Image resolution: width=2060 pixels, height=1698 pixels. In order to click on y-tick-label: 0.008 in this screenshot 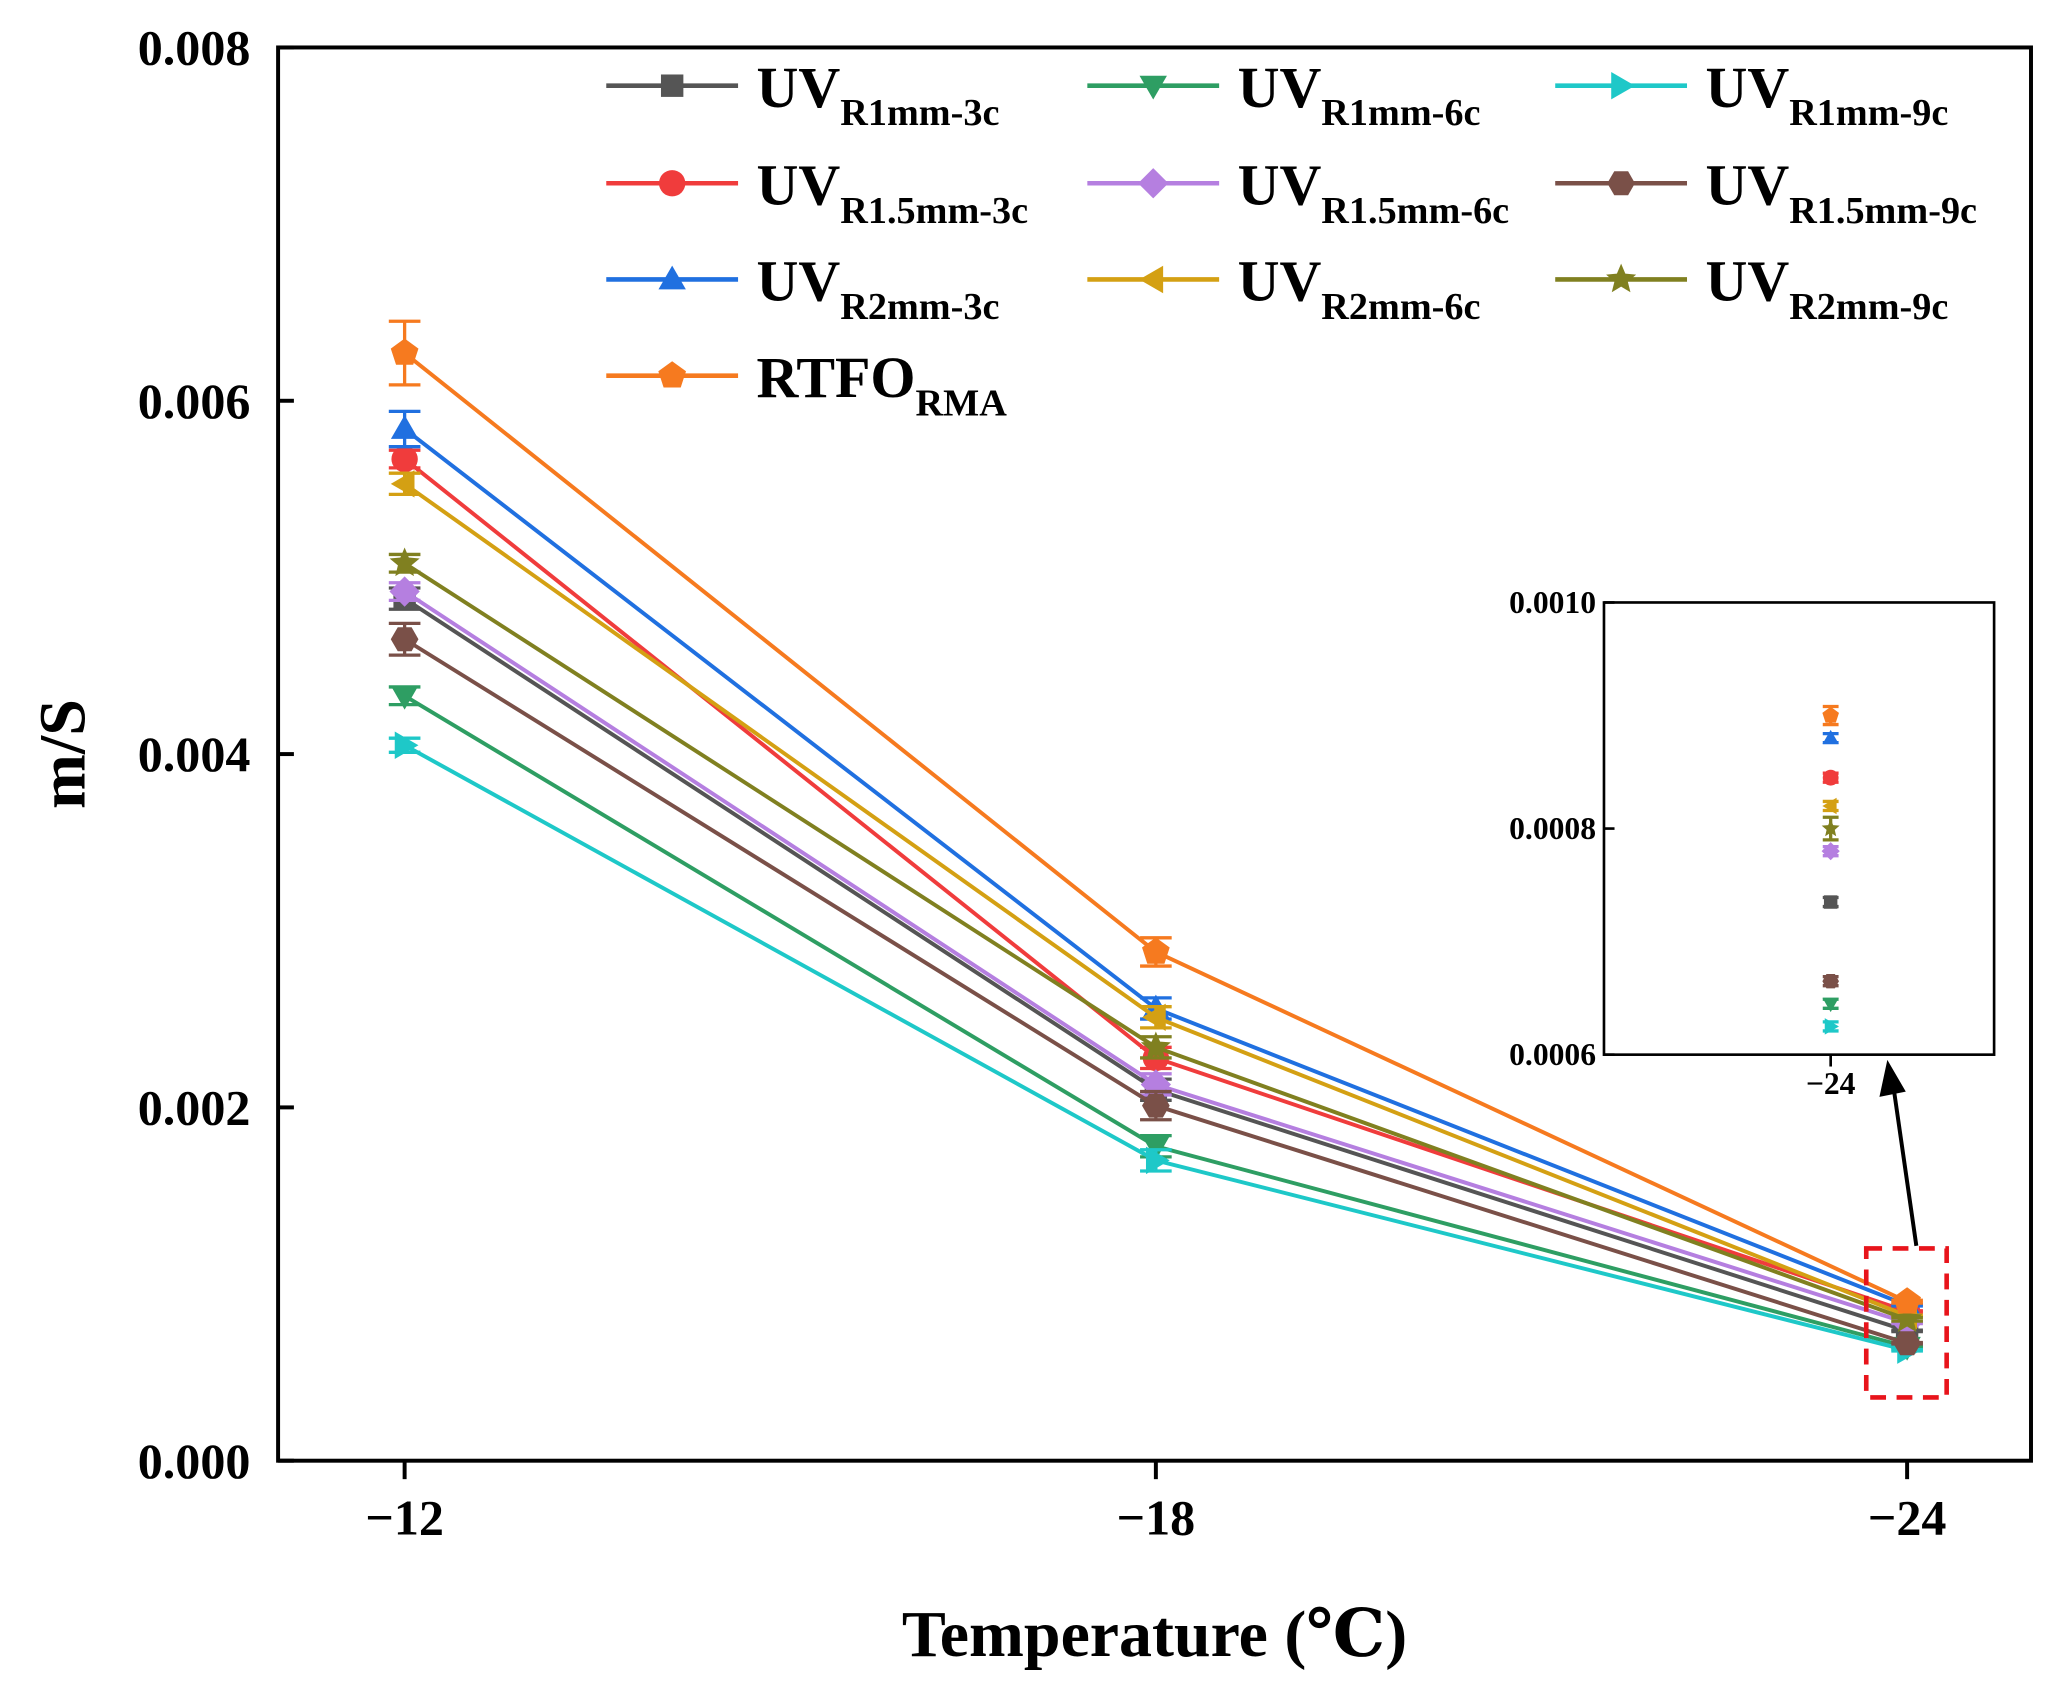, I will do `click(194, 48)`.